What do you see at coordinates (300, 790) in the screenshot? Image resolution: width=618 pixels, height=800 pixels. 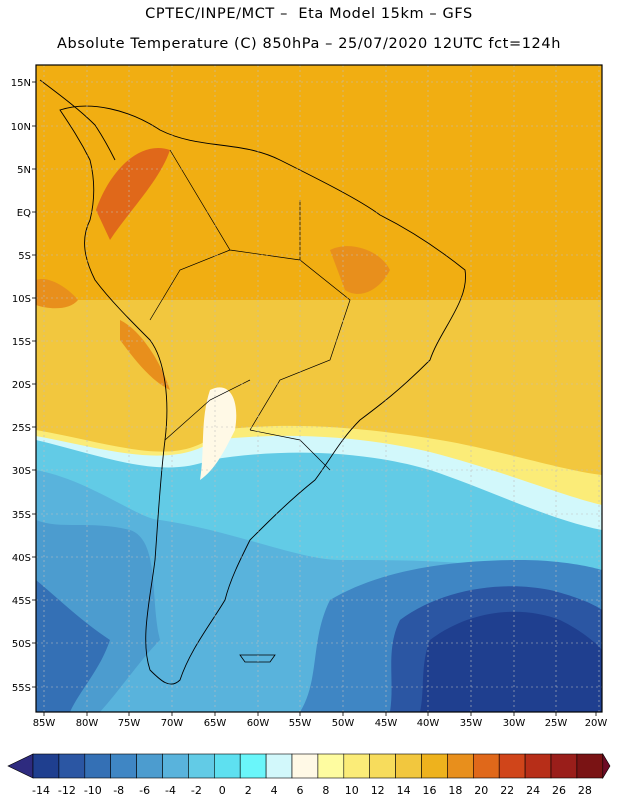 I see `colorbar-tick-label: 6` at bounding box center [300, 790].